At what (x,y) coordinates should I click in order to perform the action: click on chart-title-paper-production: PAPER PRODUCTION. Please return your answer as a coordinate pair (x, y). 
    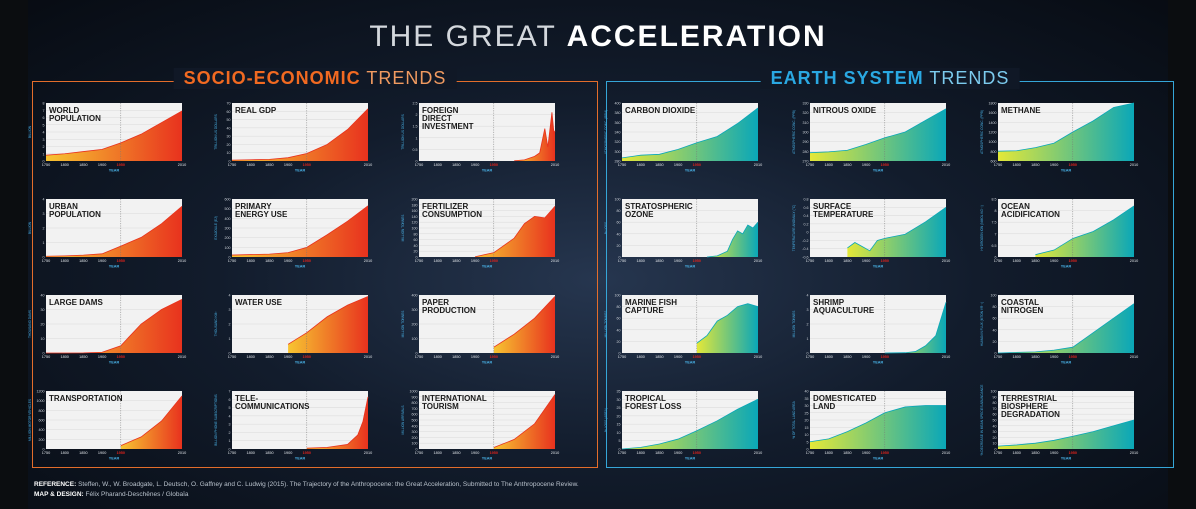
    Looking at the image, I should click on (449, 306).